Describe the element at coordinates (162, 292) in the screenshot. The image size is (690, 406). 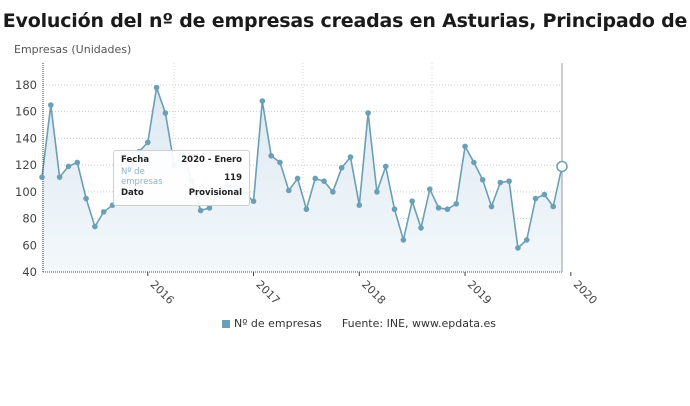
I see `svg-text: 2016` at that location.